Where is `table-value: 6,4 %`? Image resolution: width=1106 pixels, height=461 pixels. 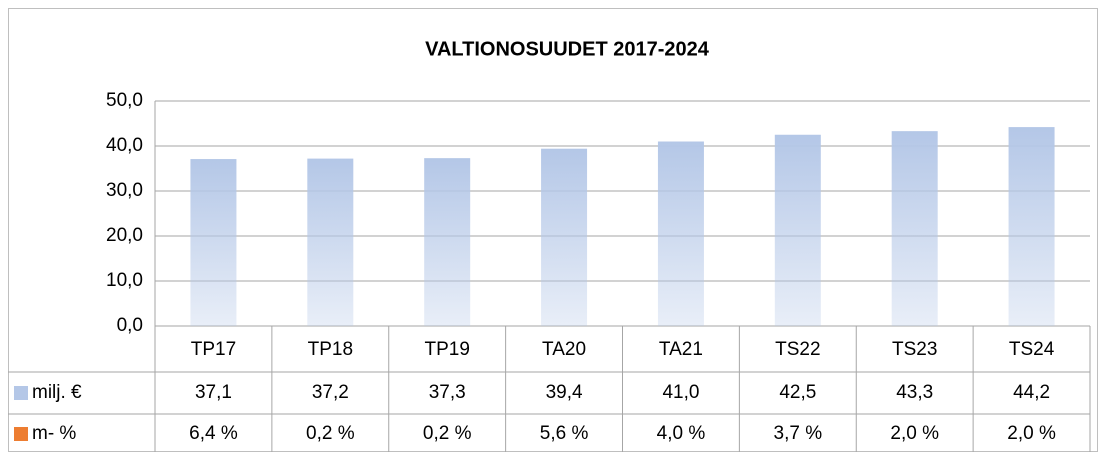
table-value: 6,4 % is located at coordinates (213, 433).